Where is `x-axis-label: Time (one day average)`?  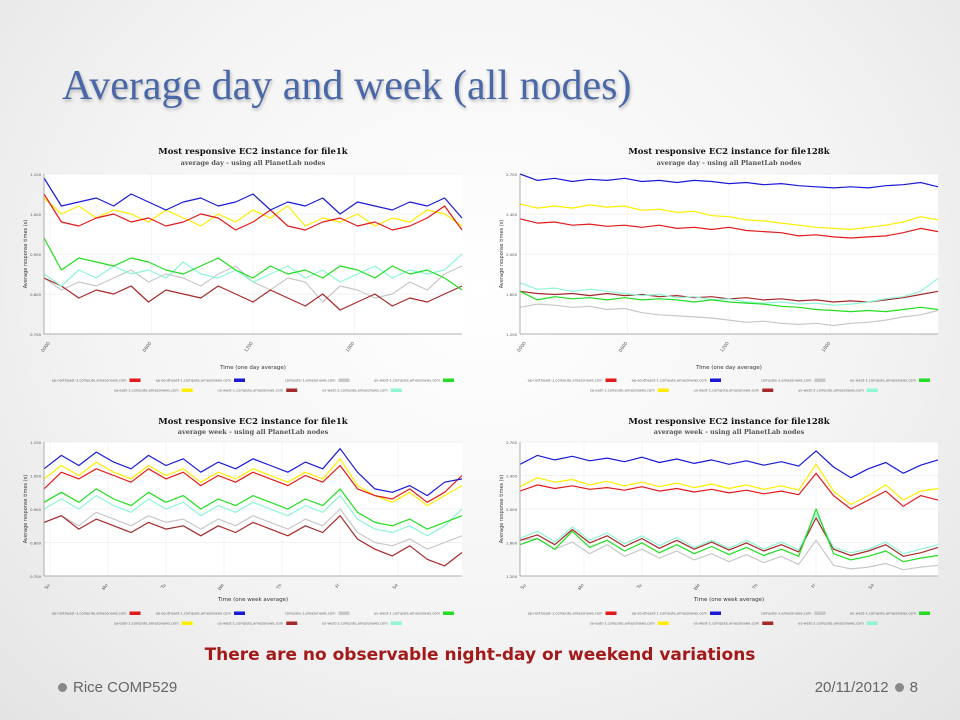 x-axis-label: Time (one day average) is located at coordinates (252, 368).